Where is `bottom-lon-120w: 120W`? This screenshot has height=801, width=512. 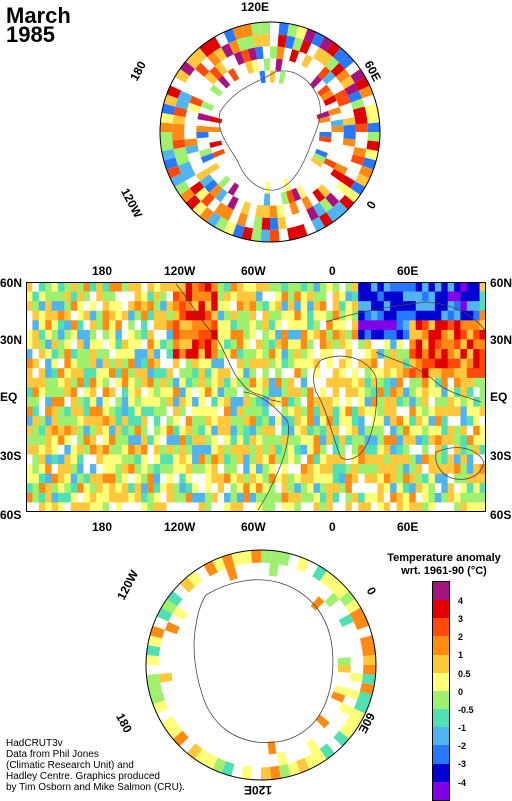
bottom-lon-120w: 120W is located at coordinates (180, 527).